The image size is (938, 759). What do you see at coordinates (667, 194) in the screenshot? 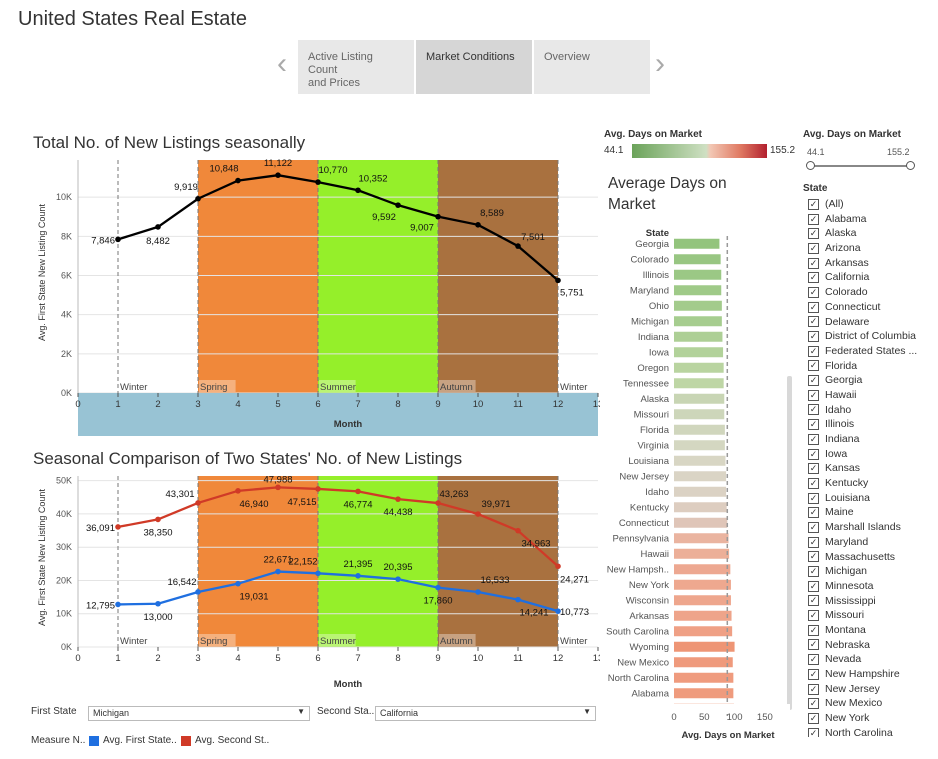
I see `bar-chart-title: Average Days on Market` at bounding box center [667, 194].